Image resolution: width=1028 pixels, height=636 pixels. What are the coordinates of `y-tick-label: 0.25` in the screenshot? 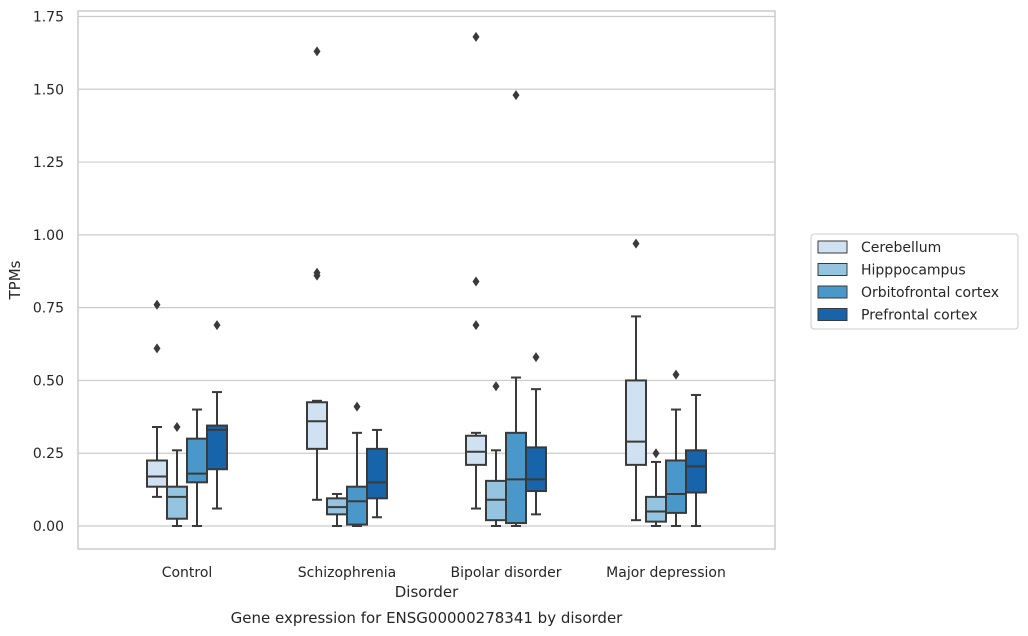 It's located at (48, 454).